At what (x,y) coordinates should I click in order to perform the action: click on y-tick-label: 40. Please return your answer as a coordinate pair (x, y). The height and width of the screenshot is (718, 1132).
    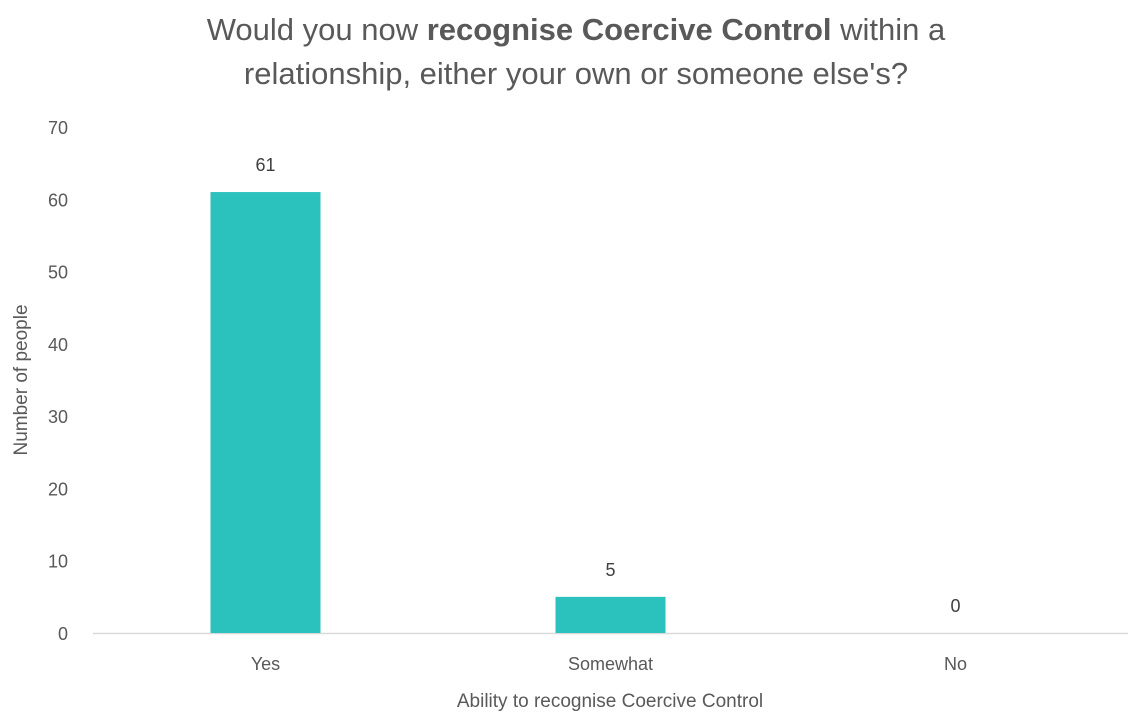
    Looking at the image, I should click on (58, 345).